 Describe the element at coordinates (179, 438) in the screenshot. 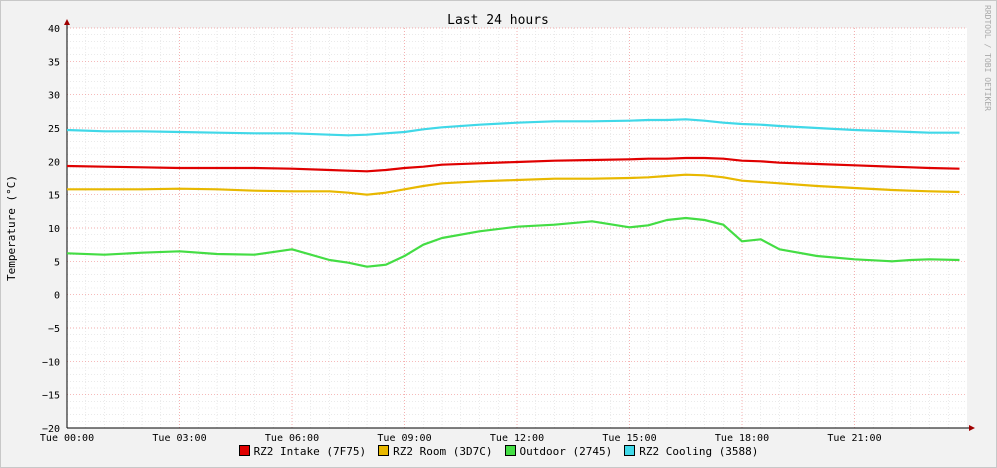

I see `x-tick-label: Tue 03:00` at that location.